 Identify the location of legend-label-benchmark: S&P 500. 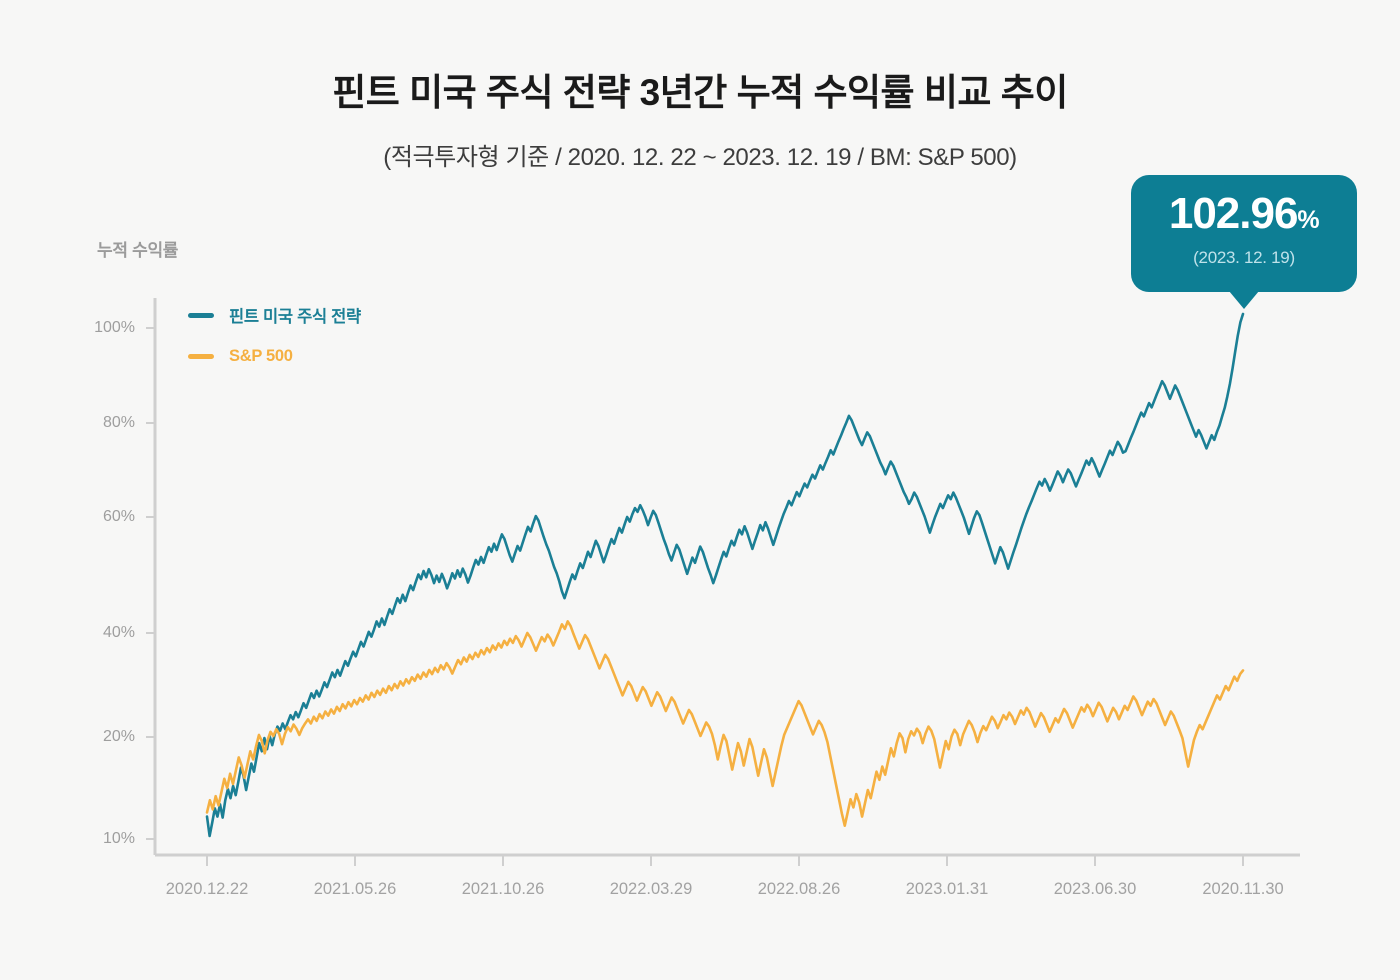
(261, 355).